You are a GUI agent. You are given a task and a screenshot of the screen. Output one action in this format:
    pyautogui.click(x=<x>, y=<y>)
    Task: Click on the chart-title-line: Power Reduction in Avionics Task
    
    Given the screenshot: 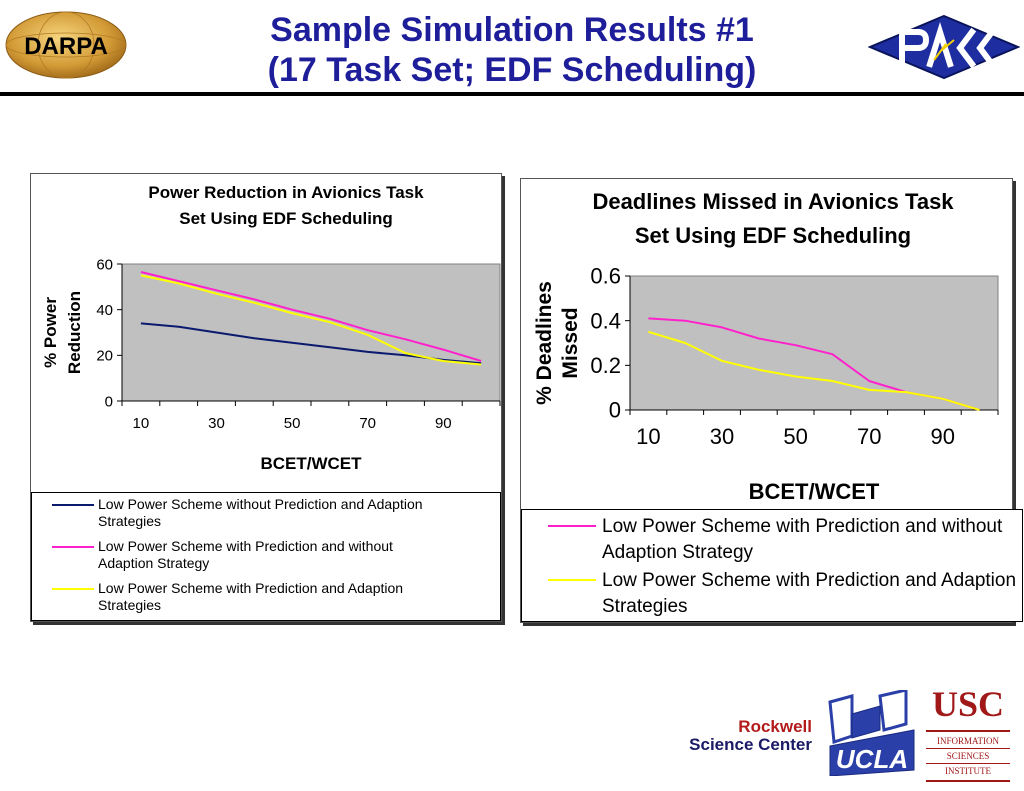 What is the action you would take?
    pyautogui.click(x=286, y=192)
    